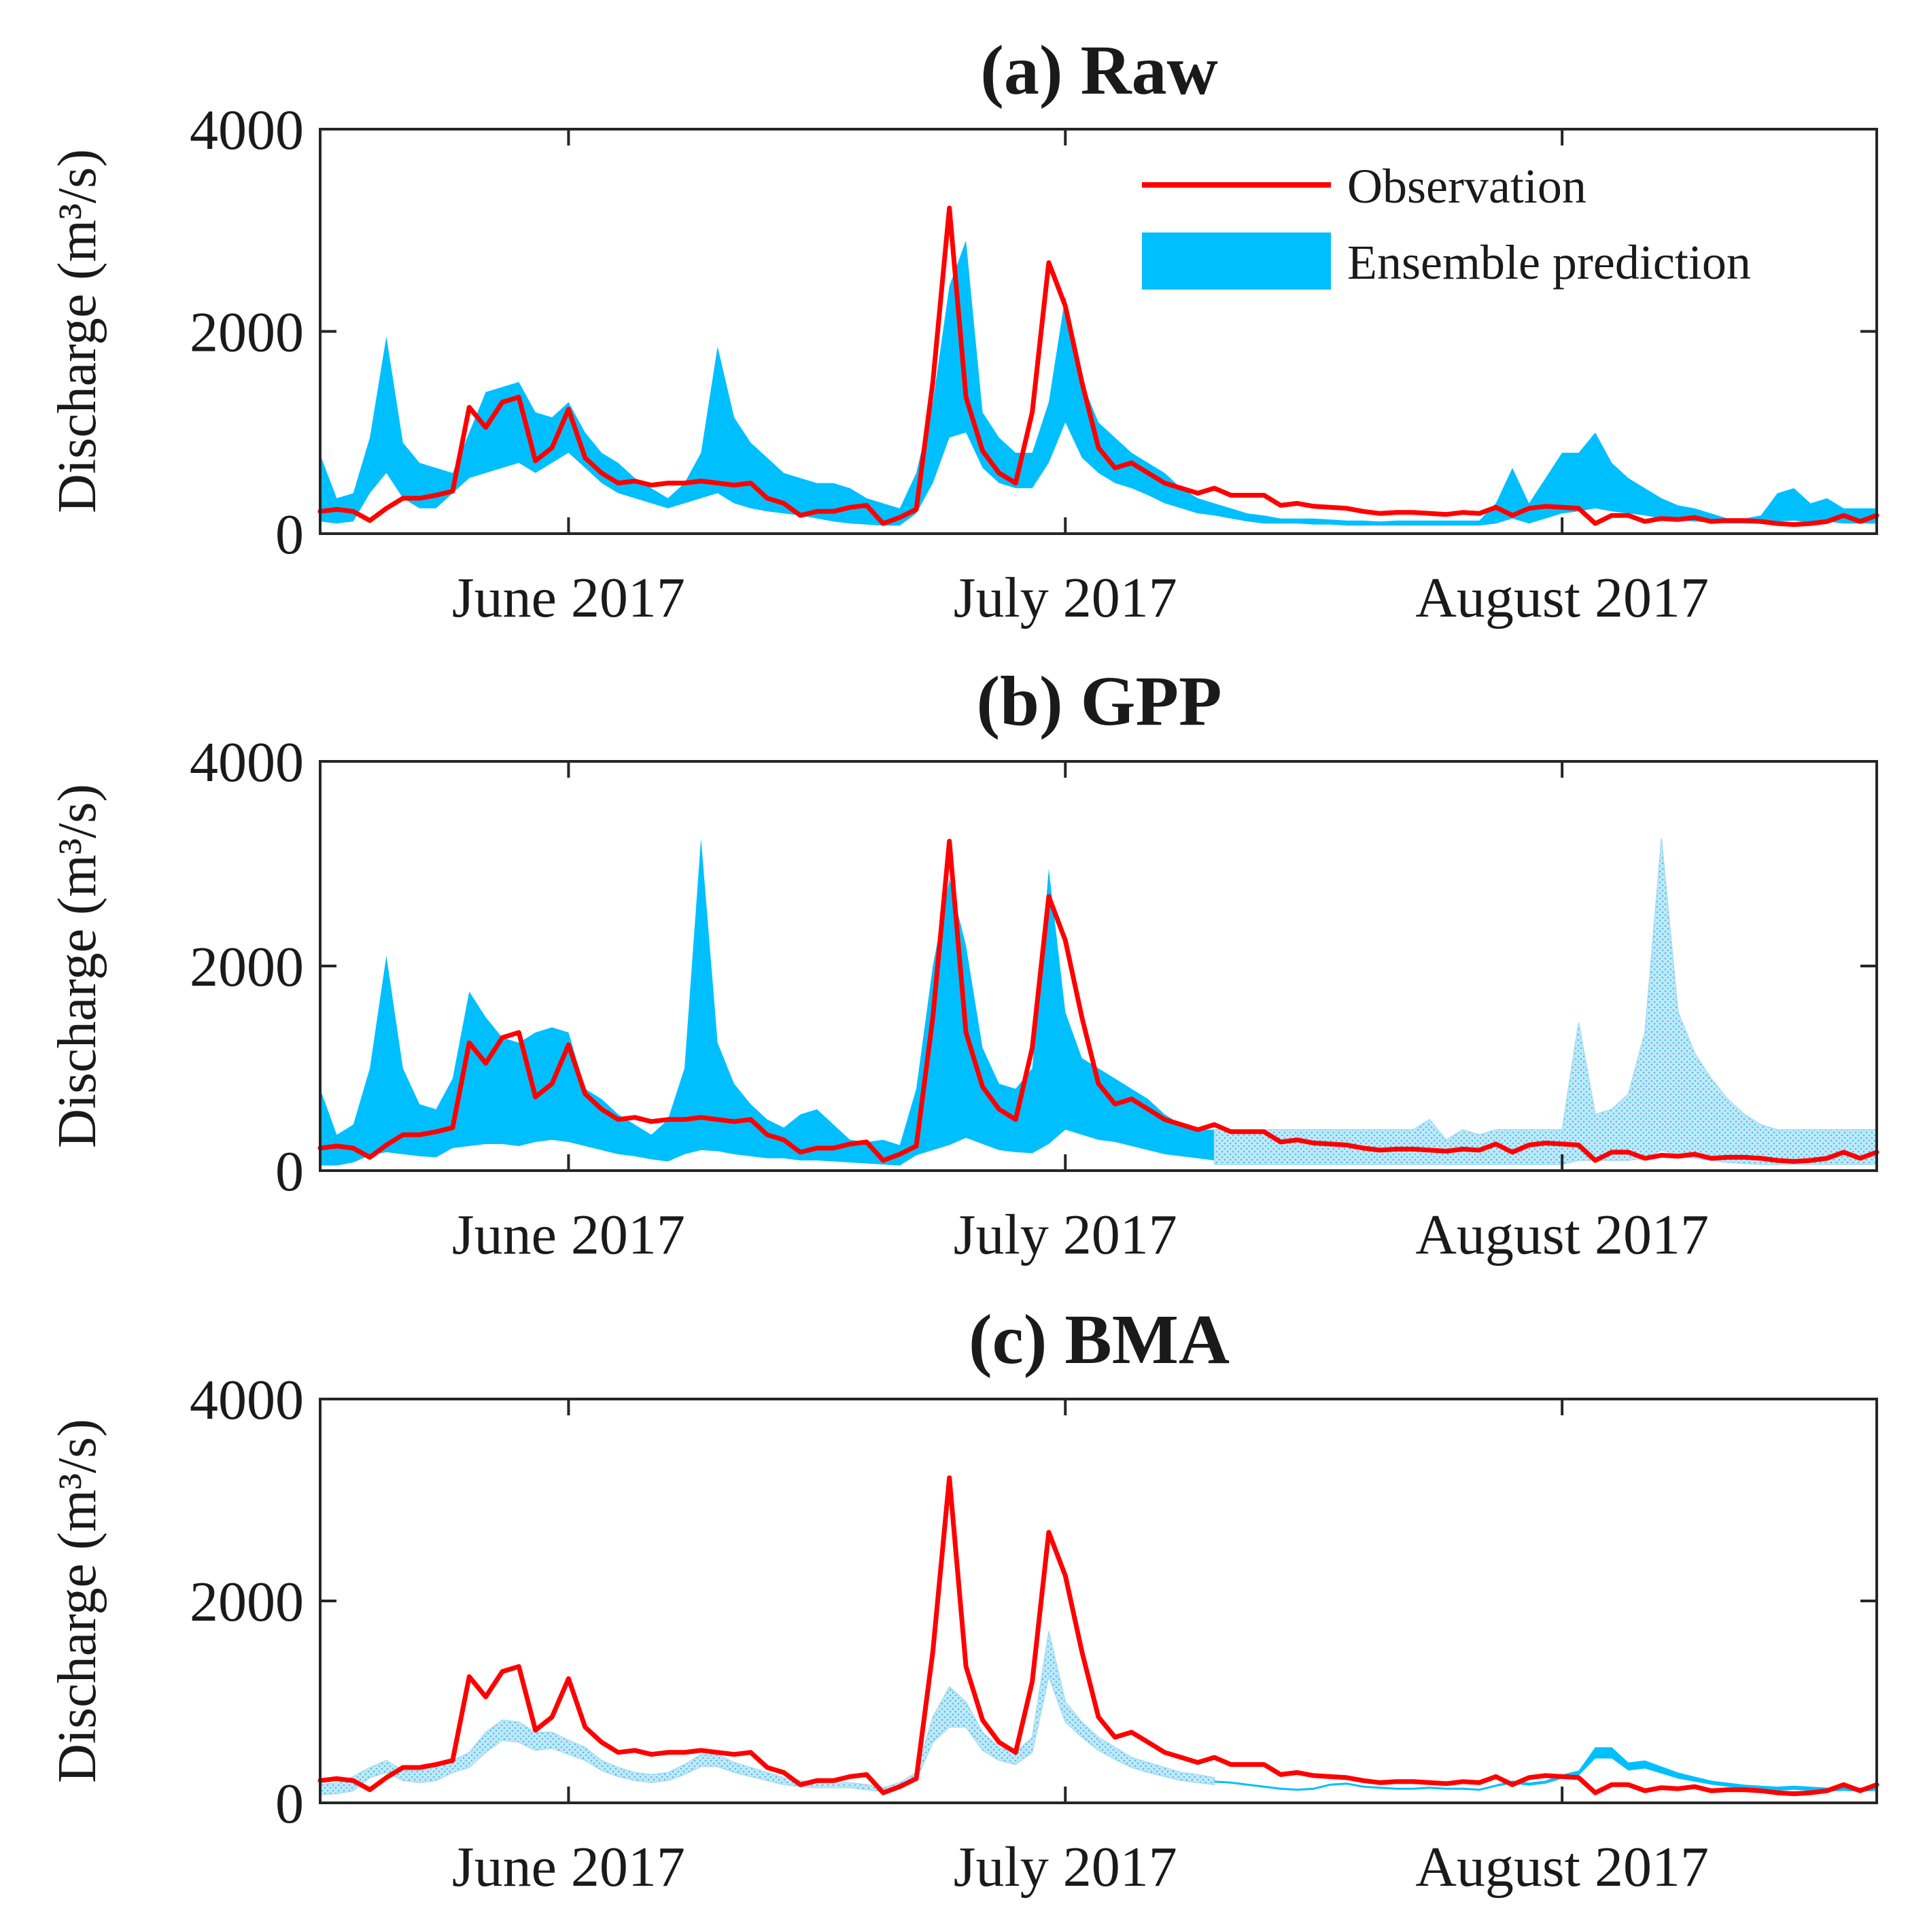  What do you see at coordinates (1098, 70) in the screenshot?
I see `panel-title: (a) Raw` at bounding box center [1098, 70].